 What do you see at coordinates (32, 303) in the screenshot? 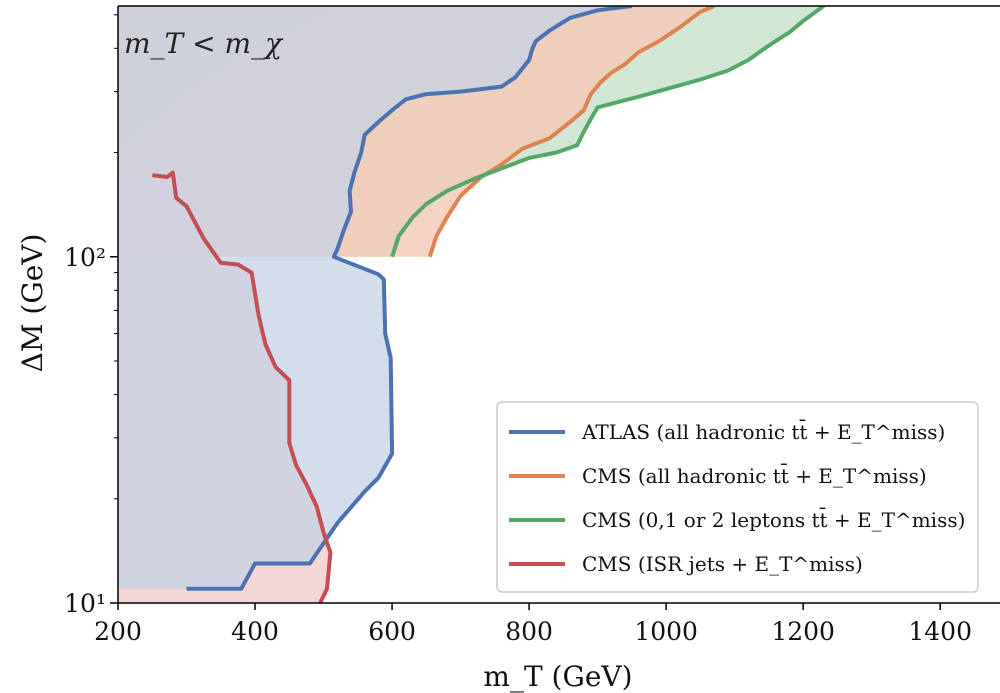
I see `y-axis-title: ΔM (GeV)` at bounding box center [32, 303].